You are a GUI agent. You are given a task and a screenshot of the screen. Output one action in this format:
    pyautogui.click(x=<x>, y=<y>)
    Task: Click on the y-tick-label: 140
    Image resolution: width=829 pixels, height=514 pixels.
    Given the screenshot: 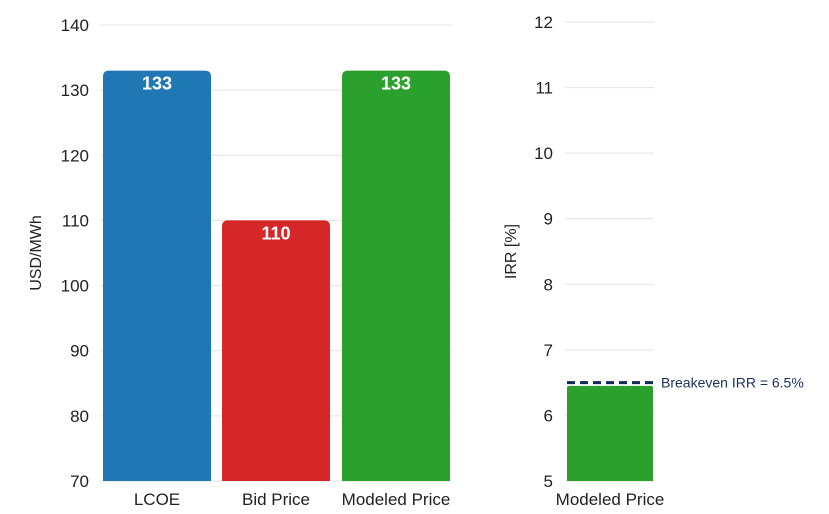 What is the action you would take?
    pyautogui.click(x=75, y=25)
    